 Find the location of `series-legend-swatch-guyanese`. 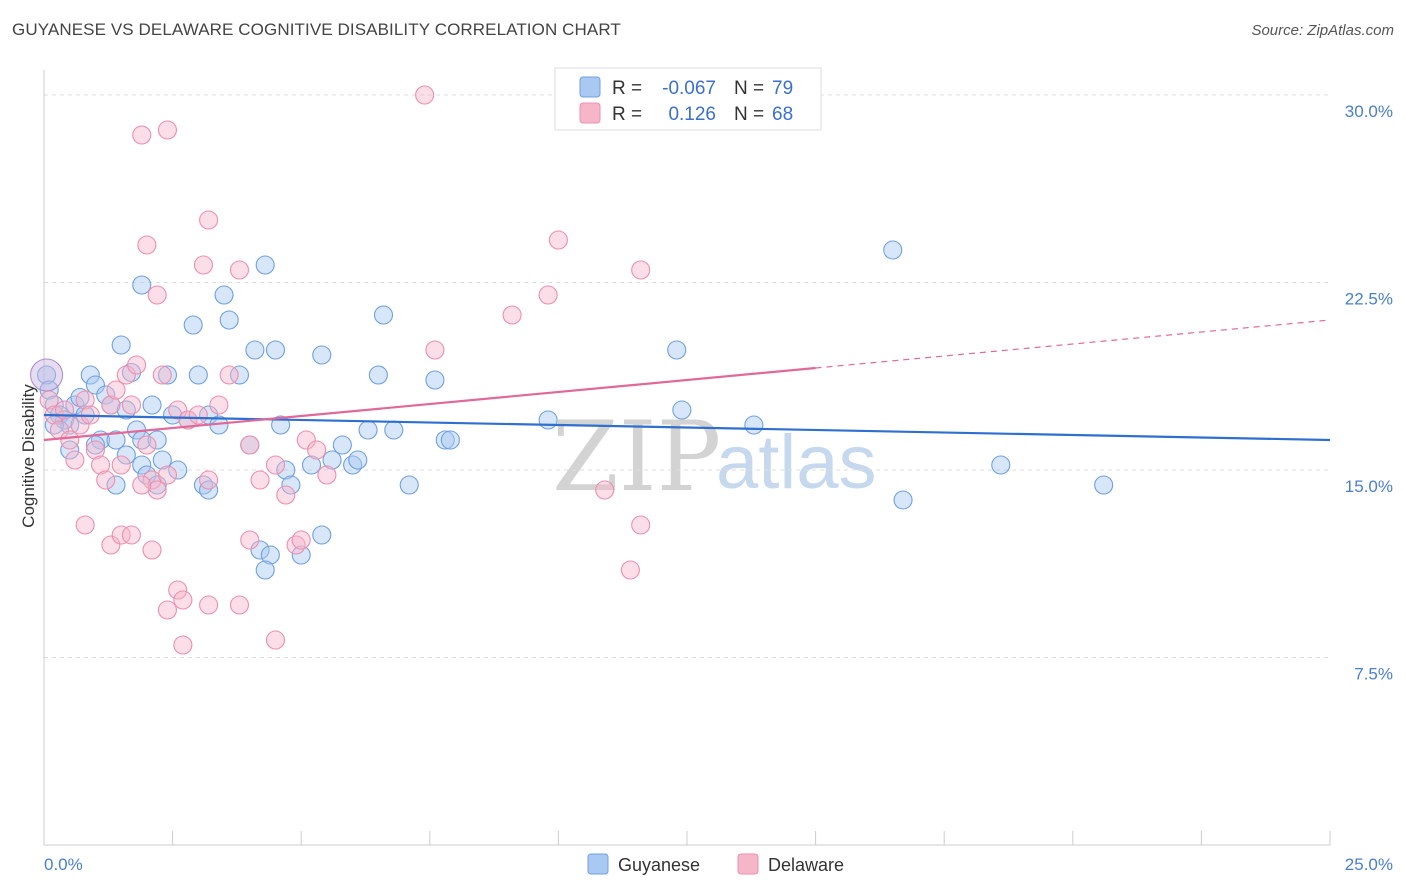

series-legend-swatch-guyanese is located at coordinates (598, 864).